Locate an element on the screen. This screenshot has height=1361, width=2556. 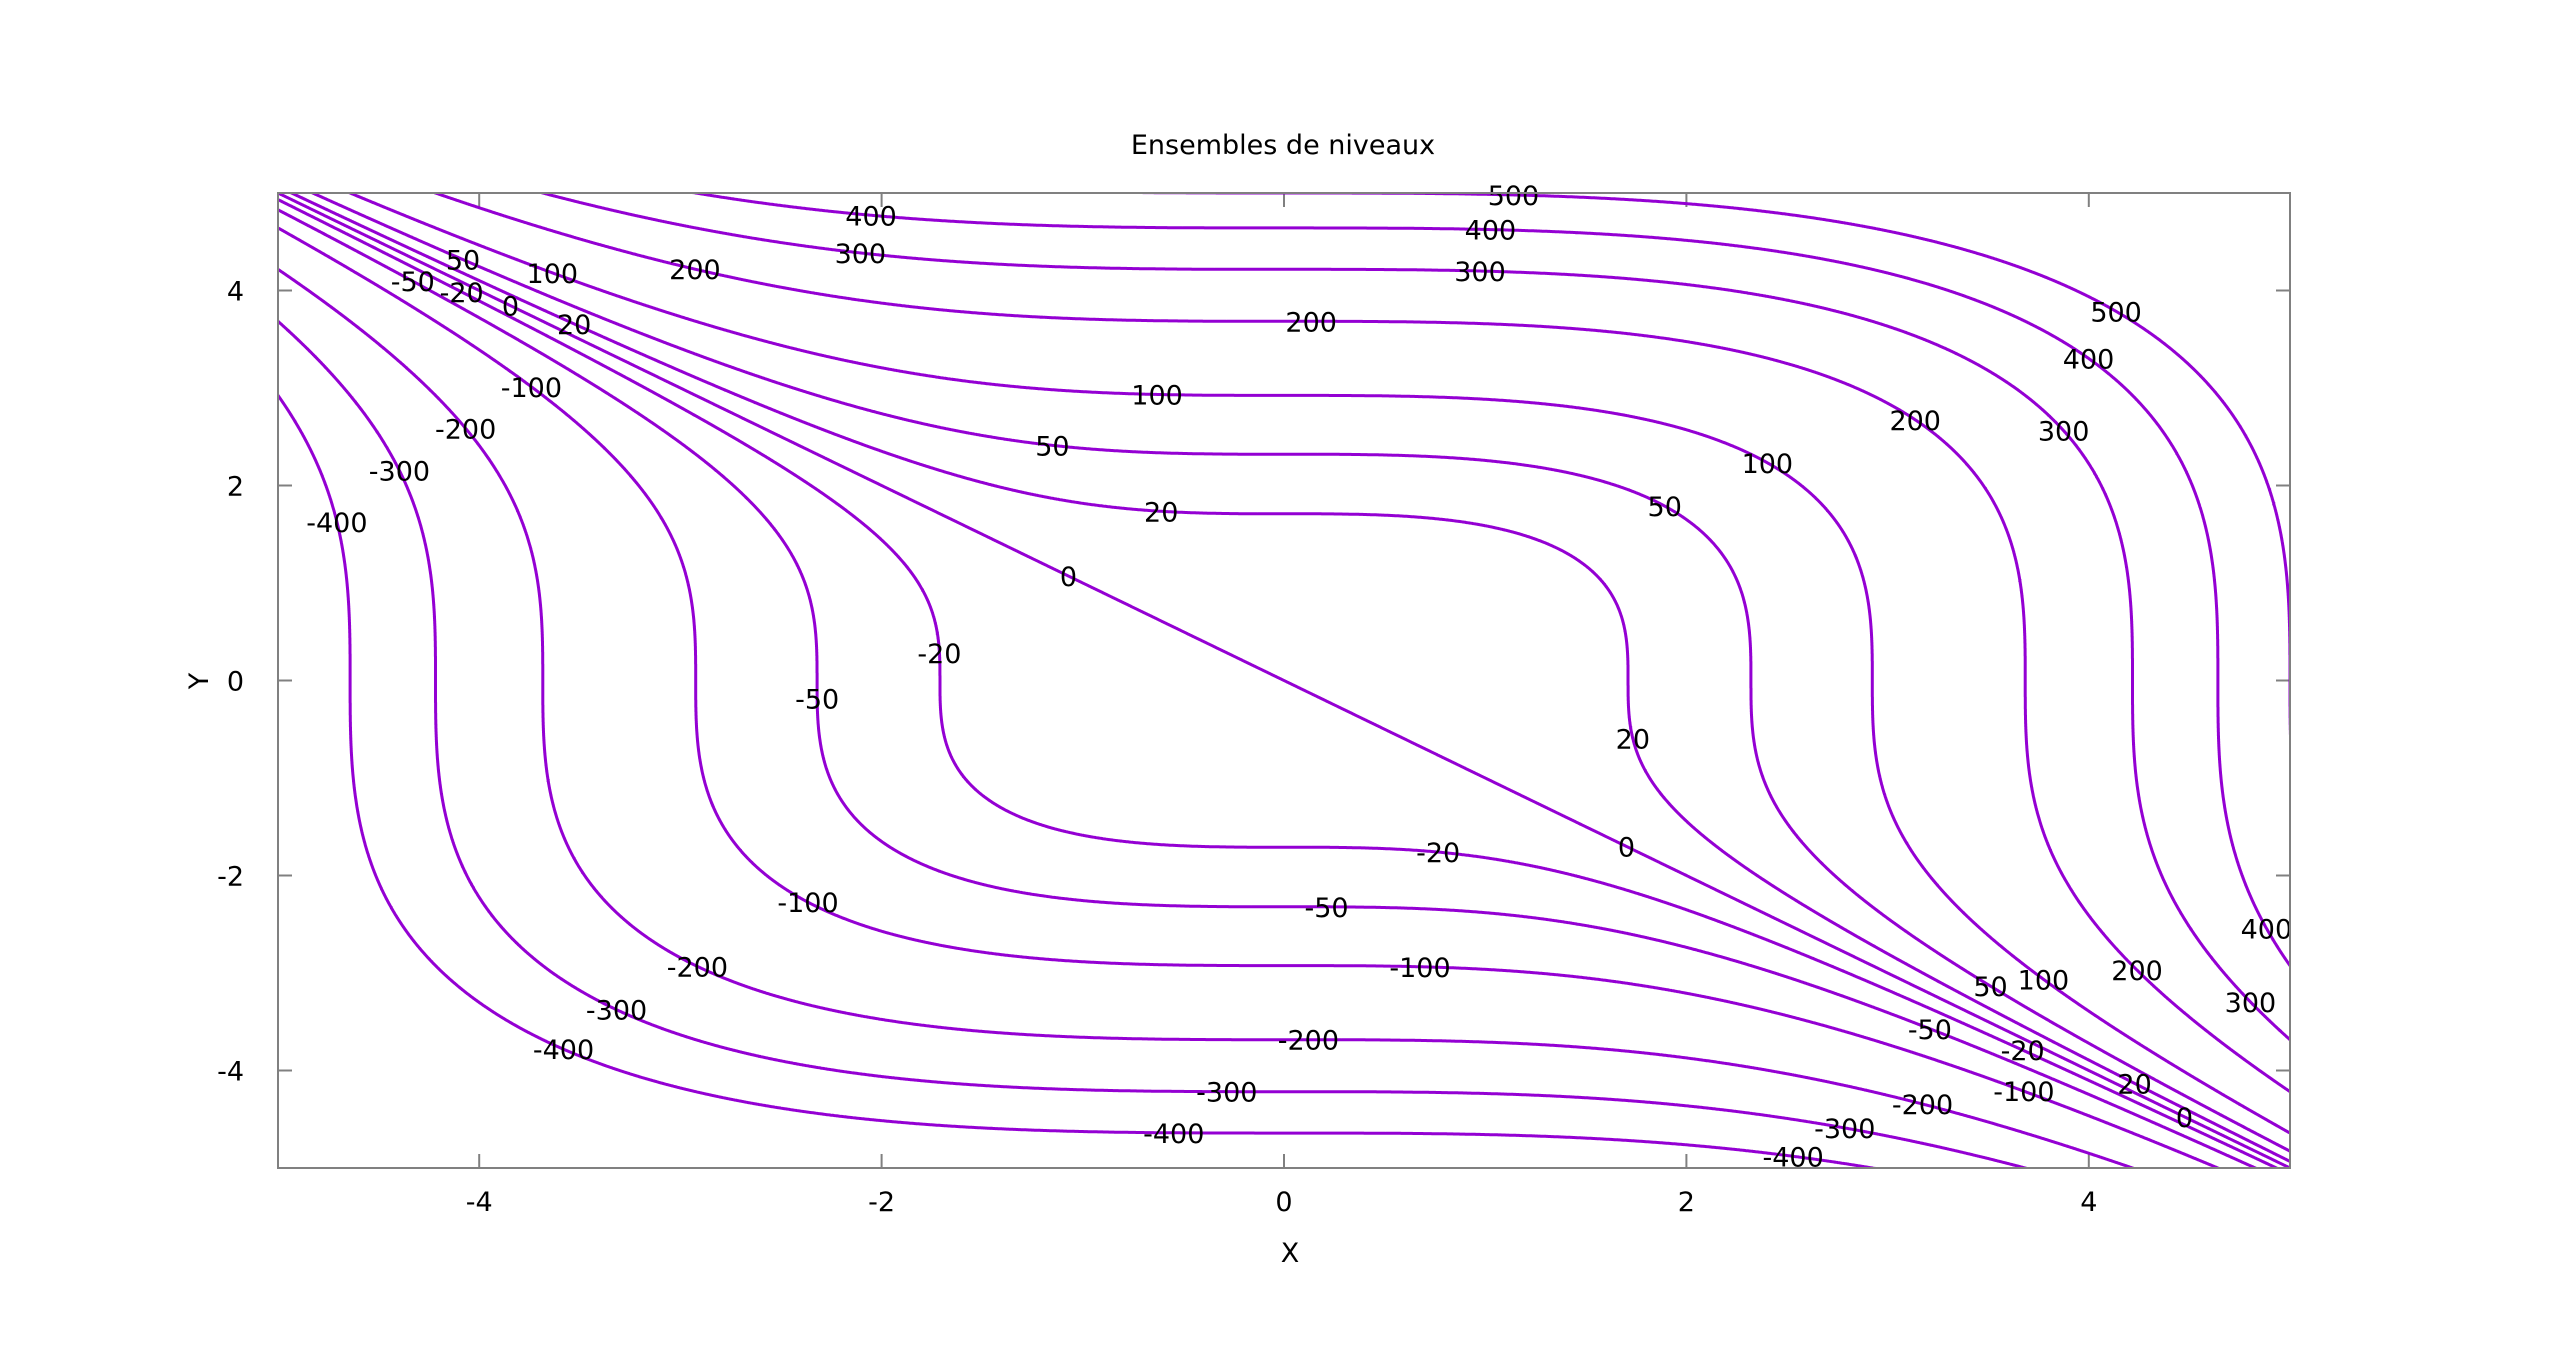
x-tick-label: 4 is located at coordinates (2088, 1202).